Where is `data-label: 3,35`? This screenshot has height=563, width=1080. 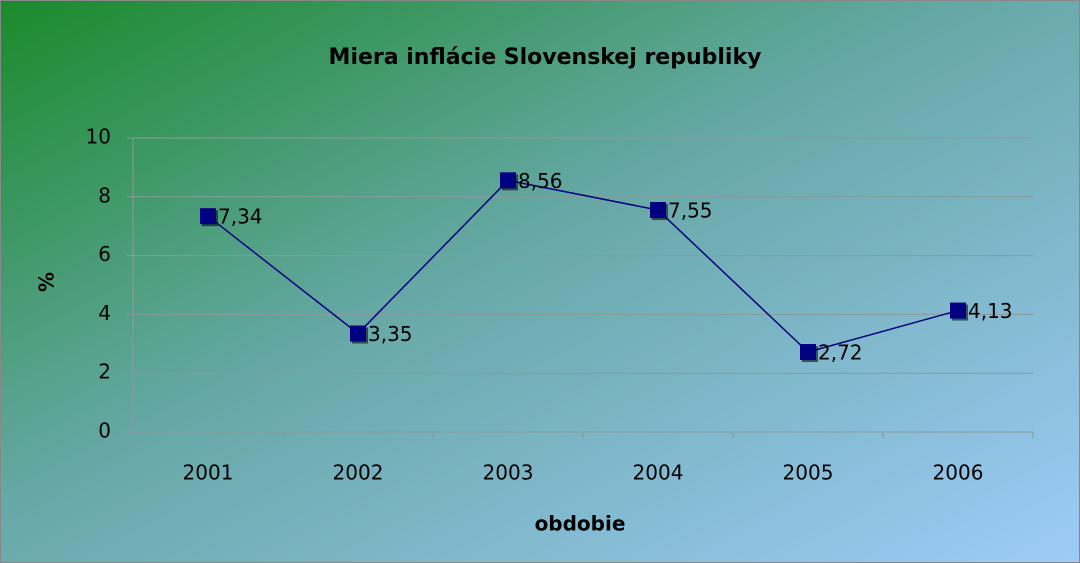 data-label: 3,35 is located at coordinates (390, 334).